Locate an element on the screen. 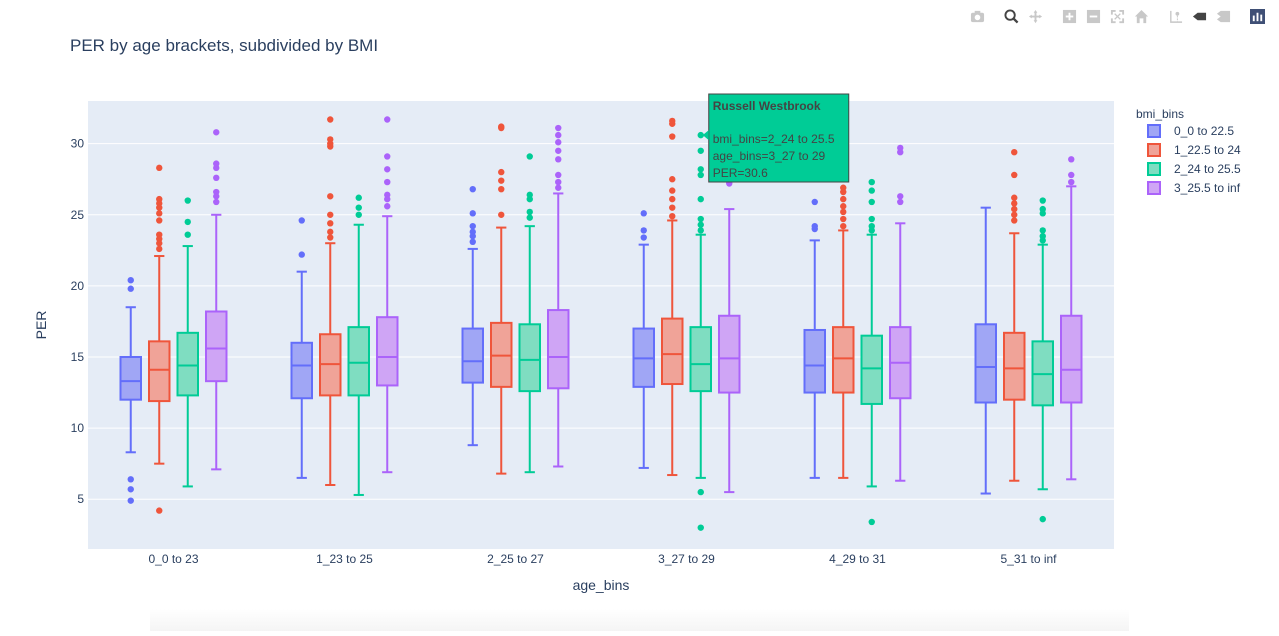 The width and height of the screenshot is (1279, 636). zoom-out-icon is located at coordinates (1093, 16).